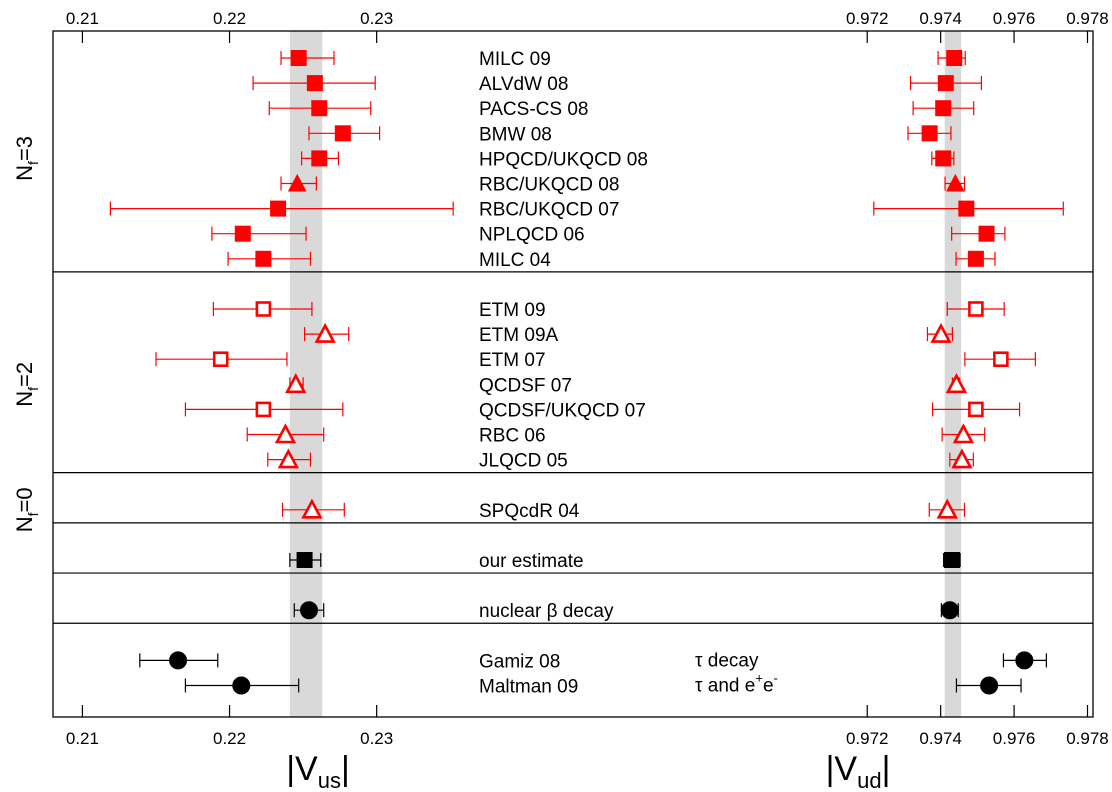  I want to click on row-label: ETM 09, so click(512, 310).